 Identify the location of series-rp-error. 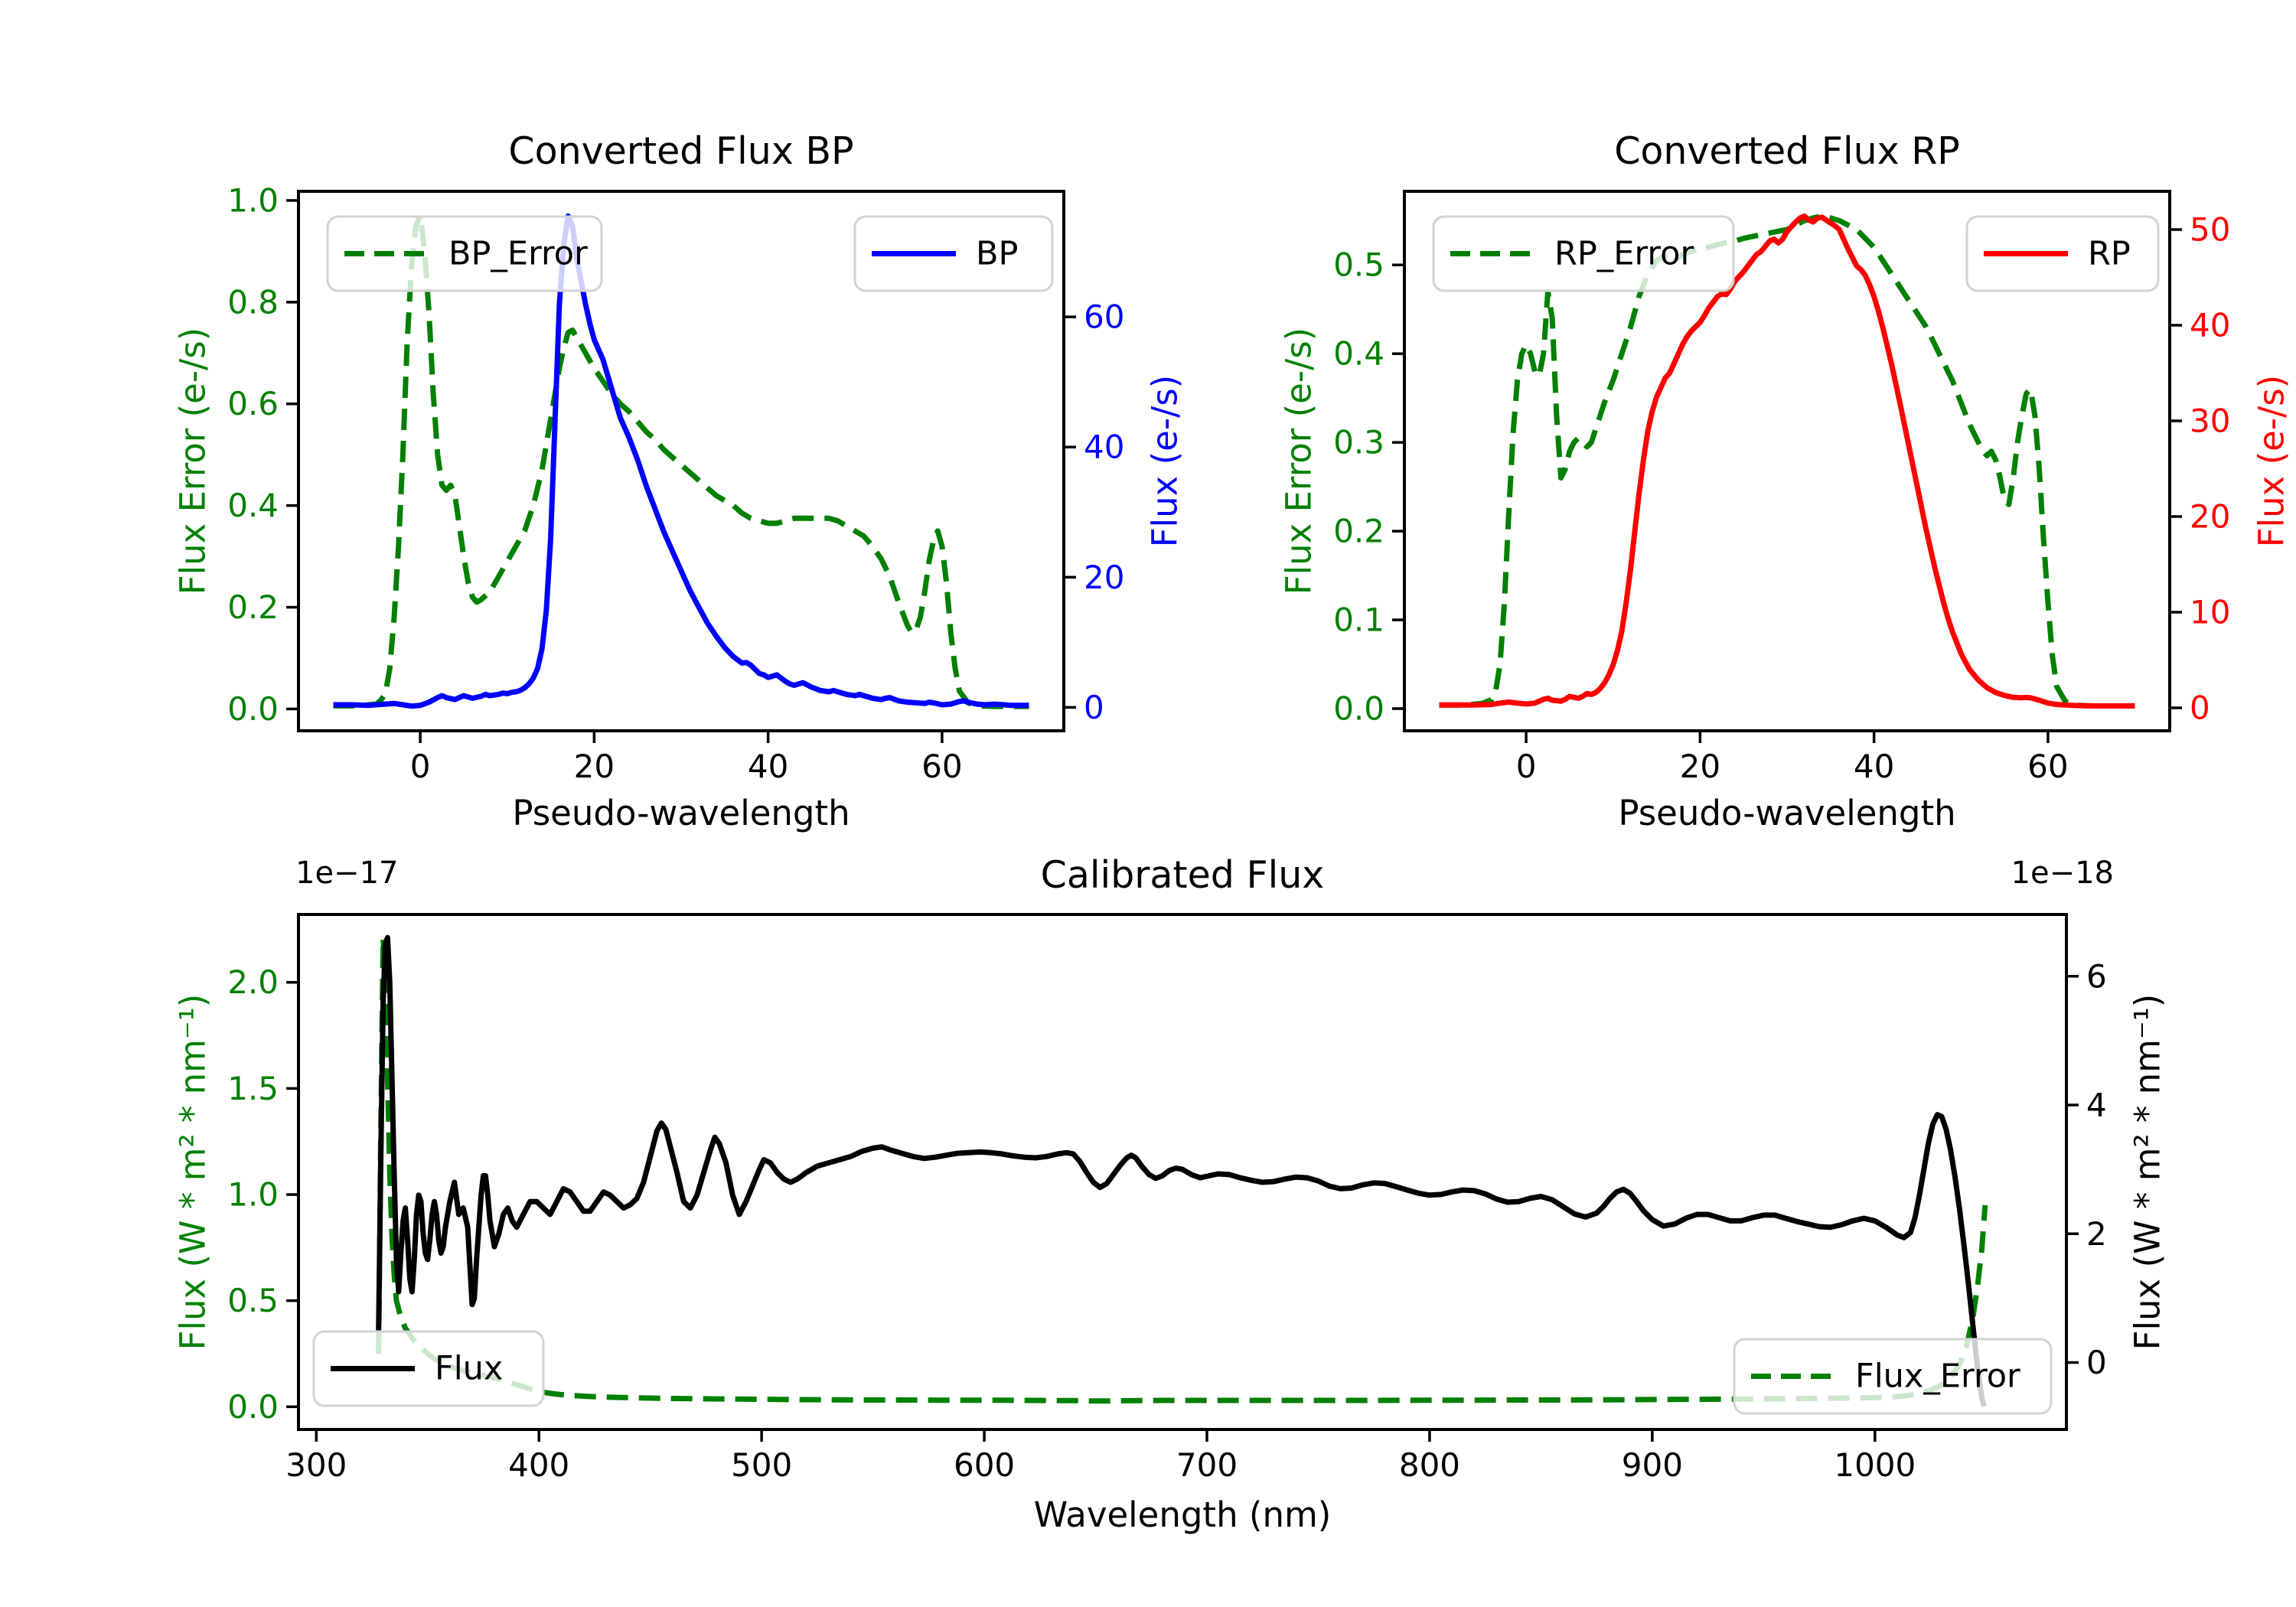
(1787, 461).